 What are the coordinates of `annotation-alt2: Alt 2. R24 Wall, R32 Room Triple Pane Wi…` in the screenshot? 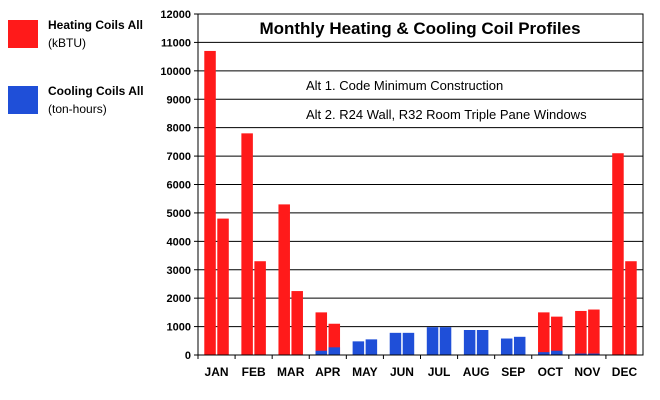 It's located at (446, 114).